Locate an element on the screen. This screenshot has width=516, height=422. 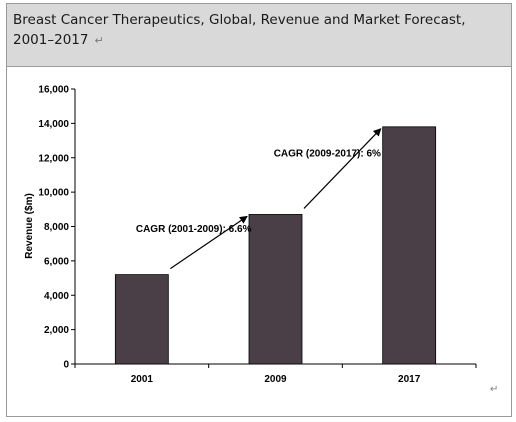
y-tick-label: 2,000 is located at coordinates (56, 330).